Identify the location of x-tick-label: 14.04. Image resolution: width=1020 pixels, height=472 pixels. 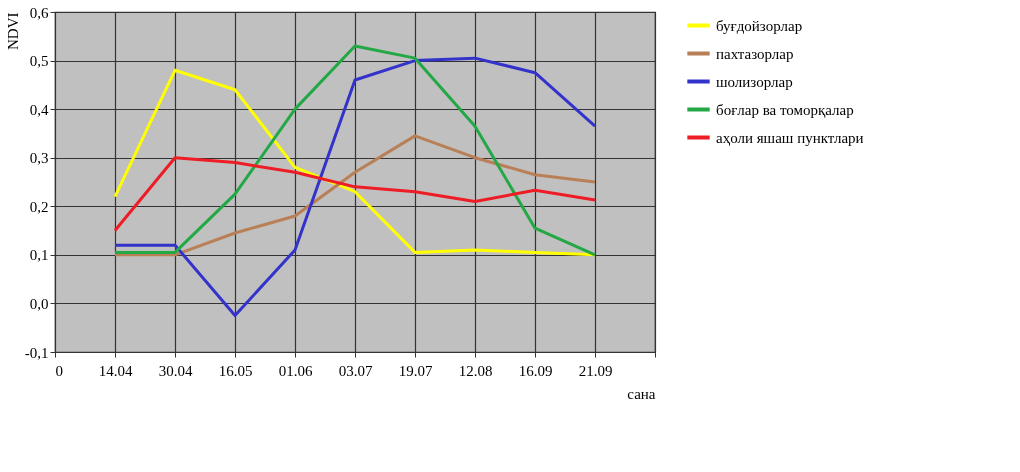
(115, 370).